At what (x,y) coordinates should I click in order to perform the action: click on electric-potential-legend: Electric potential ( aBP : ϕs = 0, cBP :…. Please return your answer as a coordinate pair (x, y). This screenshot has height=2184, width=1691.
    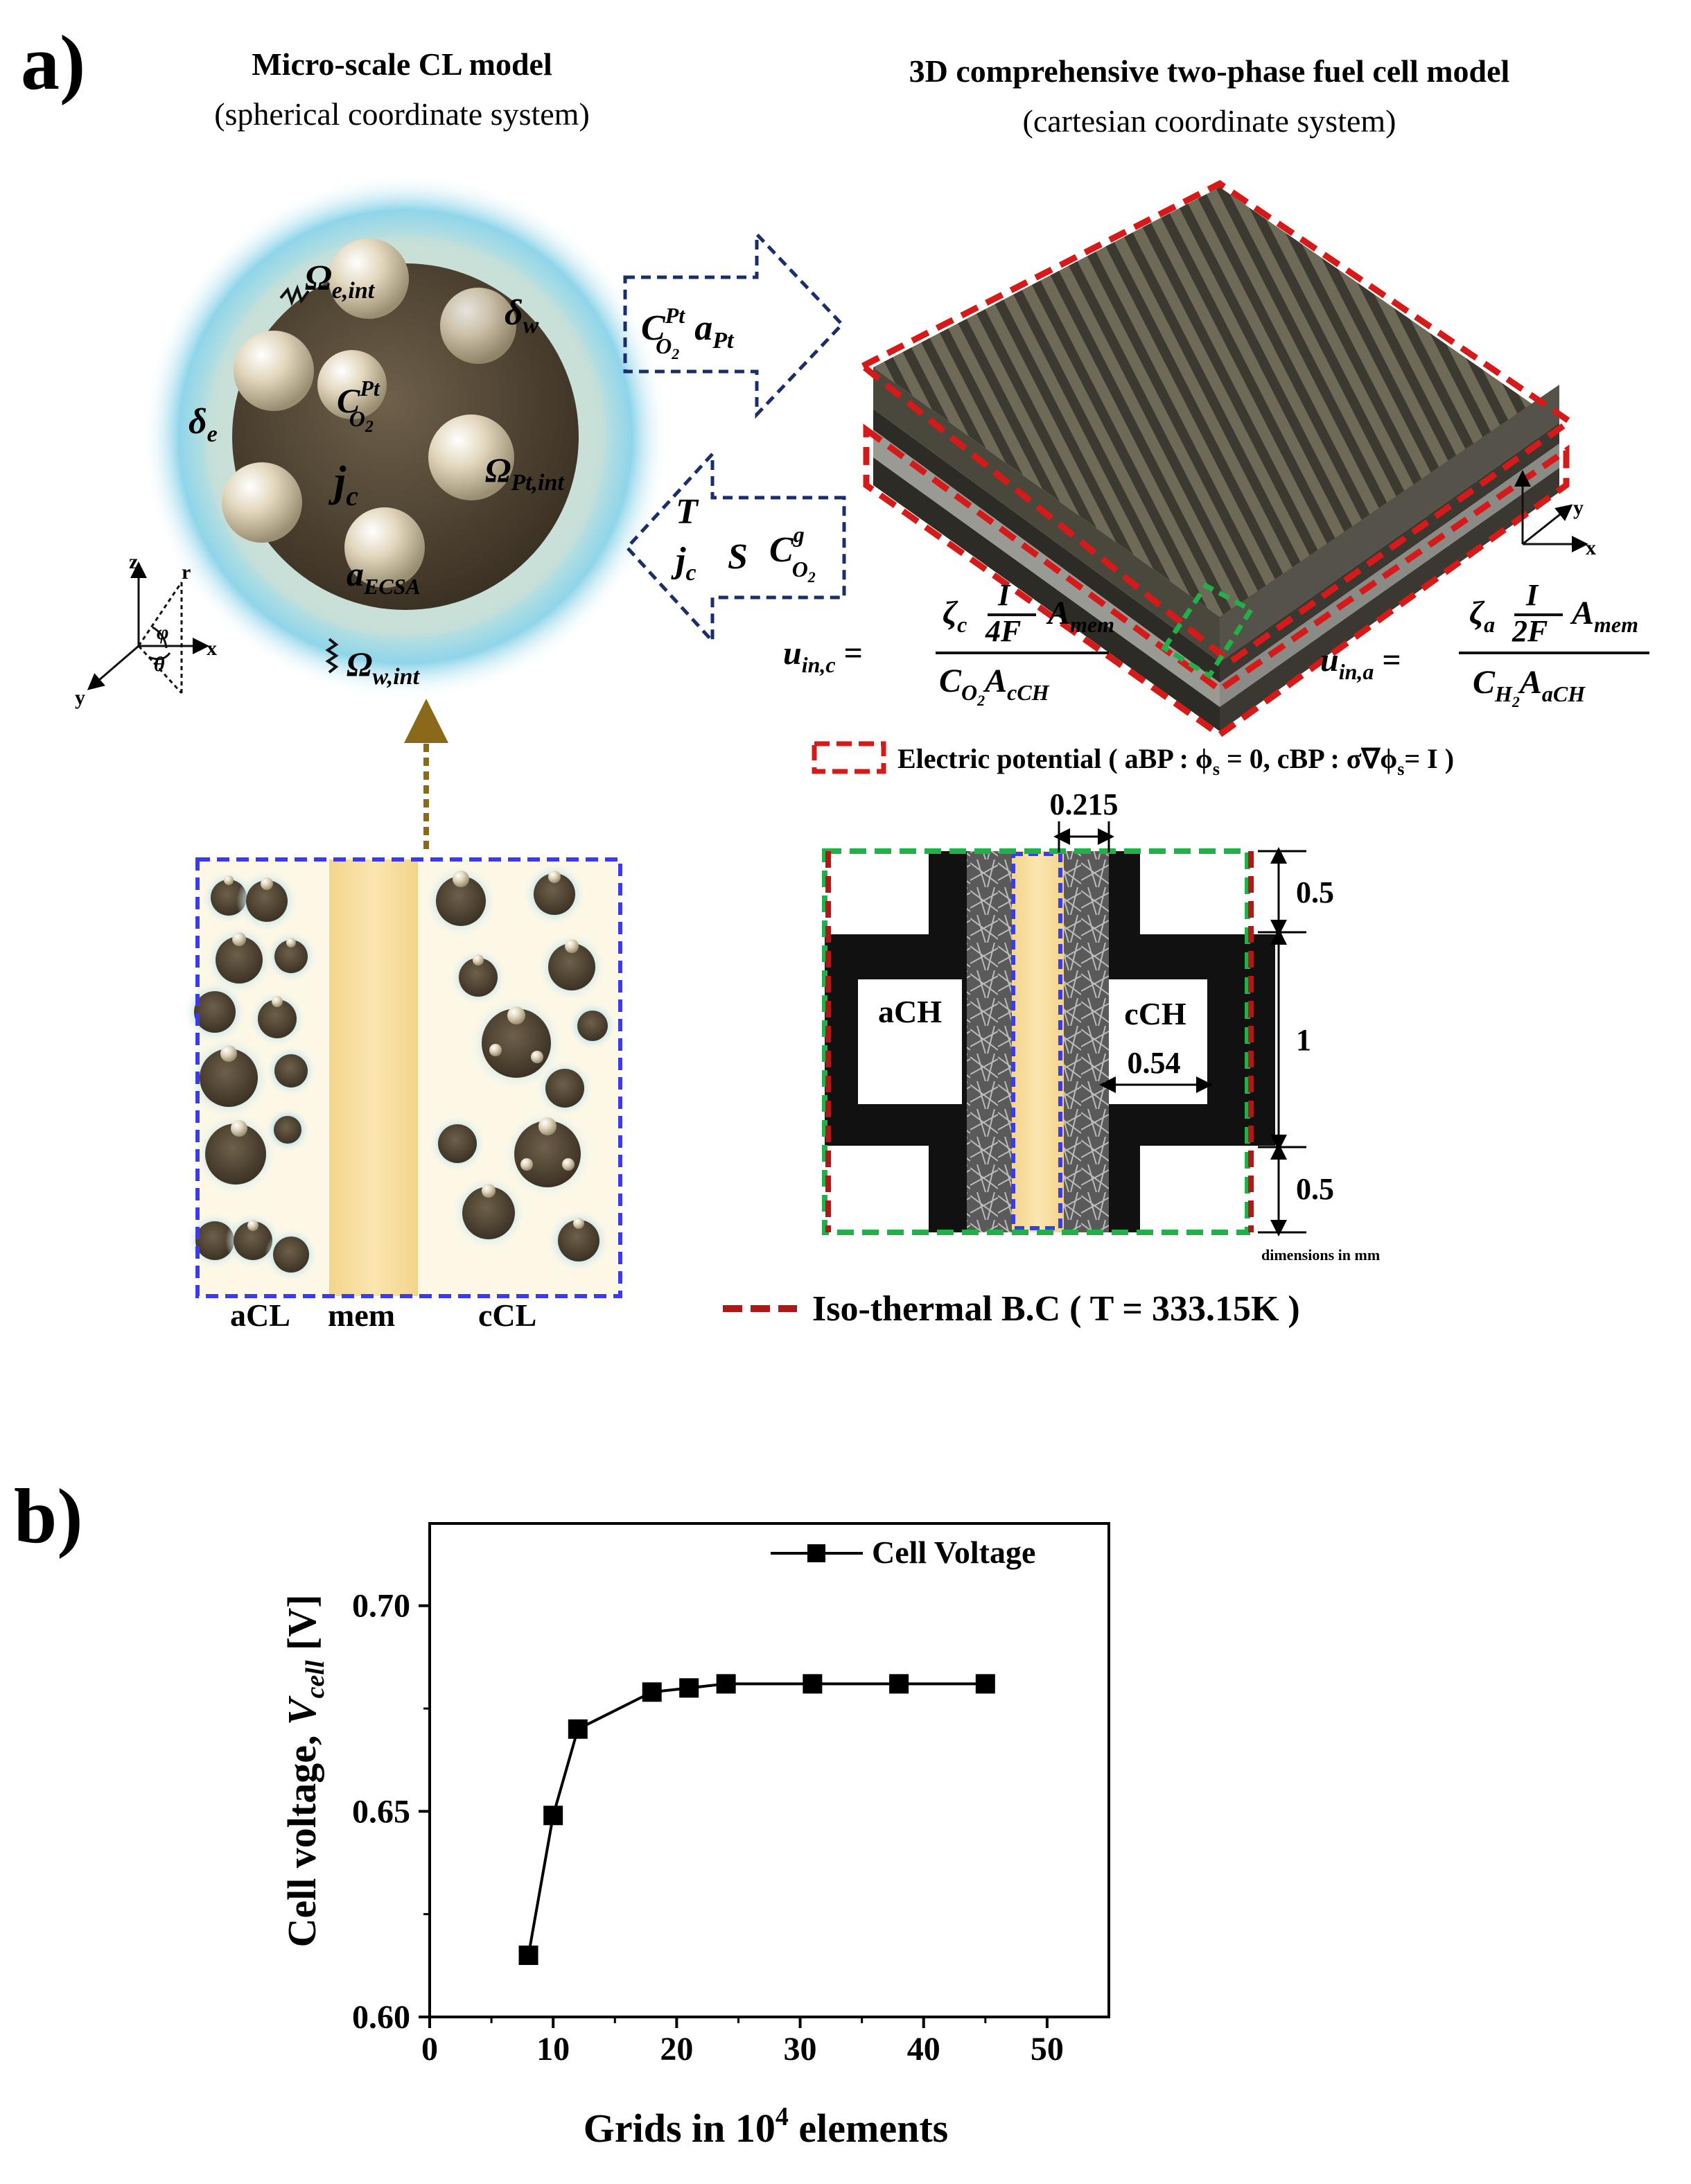
    Looking at the image, I should click on (1175, 761).